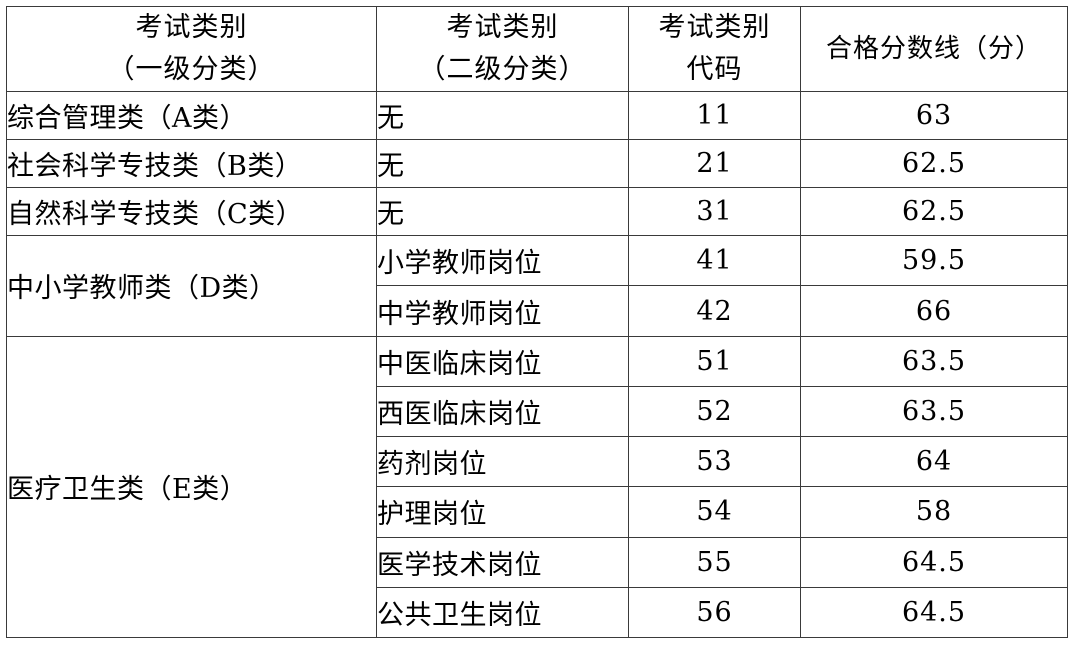  Describe the element at coordinates (934, 462) in the screenshot. I see `qualifying-score-cell: 64` at that location.